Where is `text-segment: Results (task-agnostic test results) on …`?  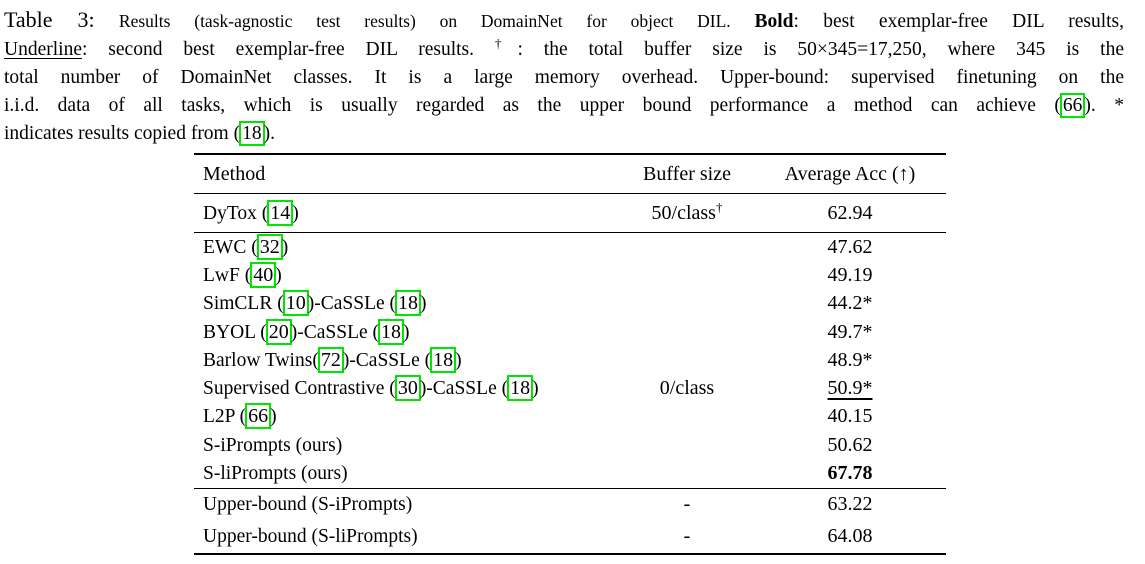 text-segment: Results (task-agnostic test results) on … is located at coordinates (436, 21).